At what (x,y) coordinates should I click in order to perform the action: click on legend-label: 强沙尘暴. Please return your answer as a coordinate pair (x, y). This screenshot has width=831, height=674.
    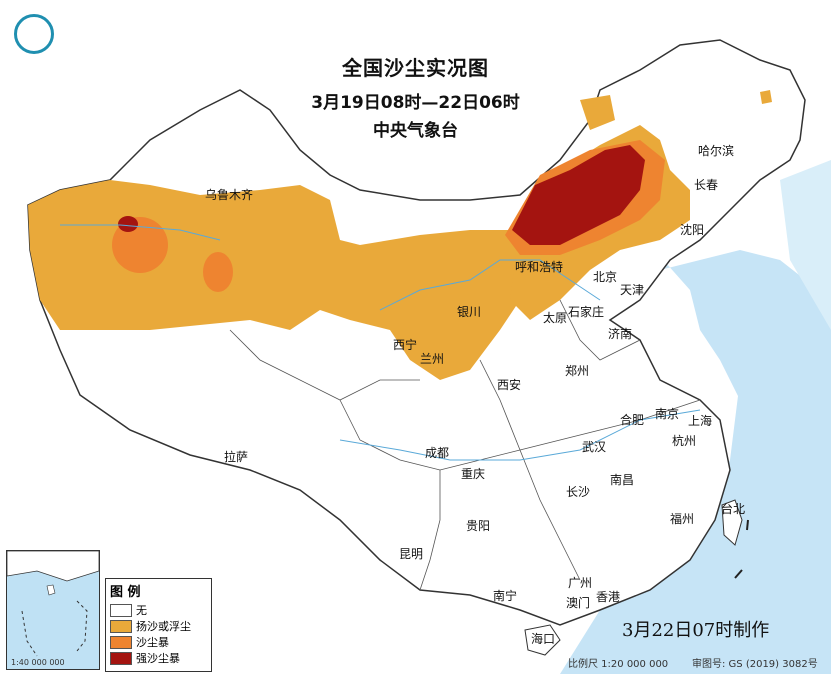
    Looking at the image, I should click on (158, 658).